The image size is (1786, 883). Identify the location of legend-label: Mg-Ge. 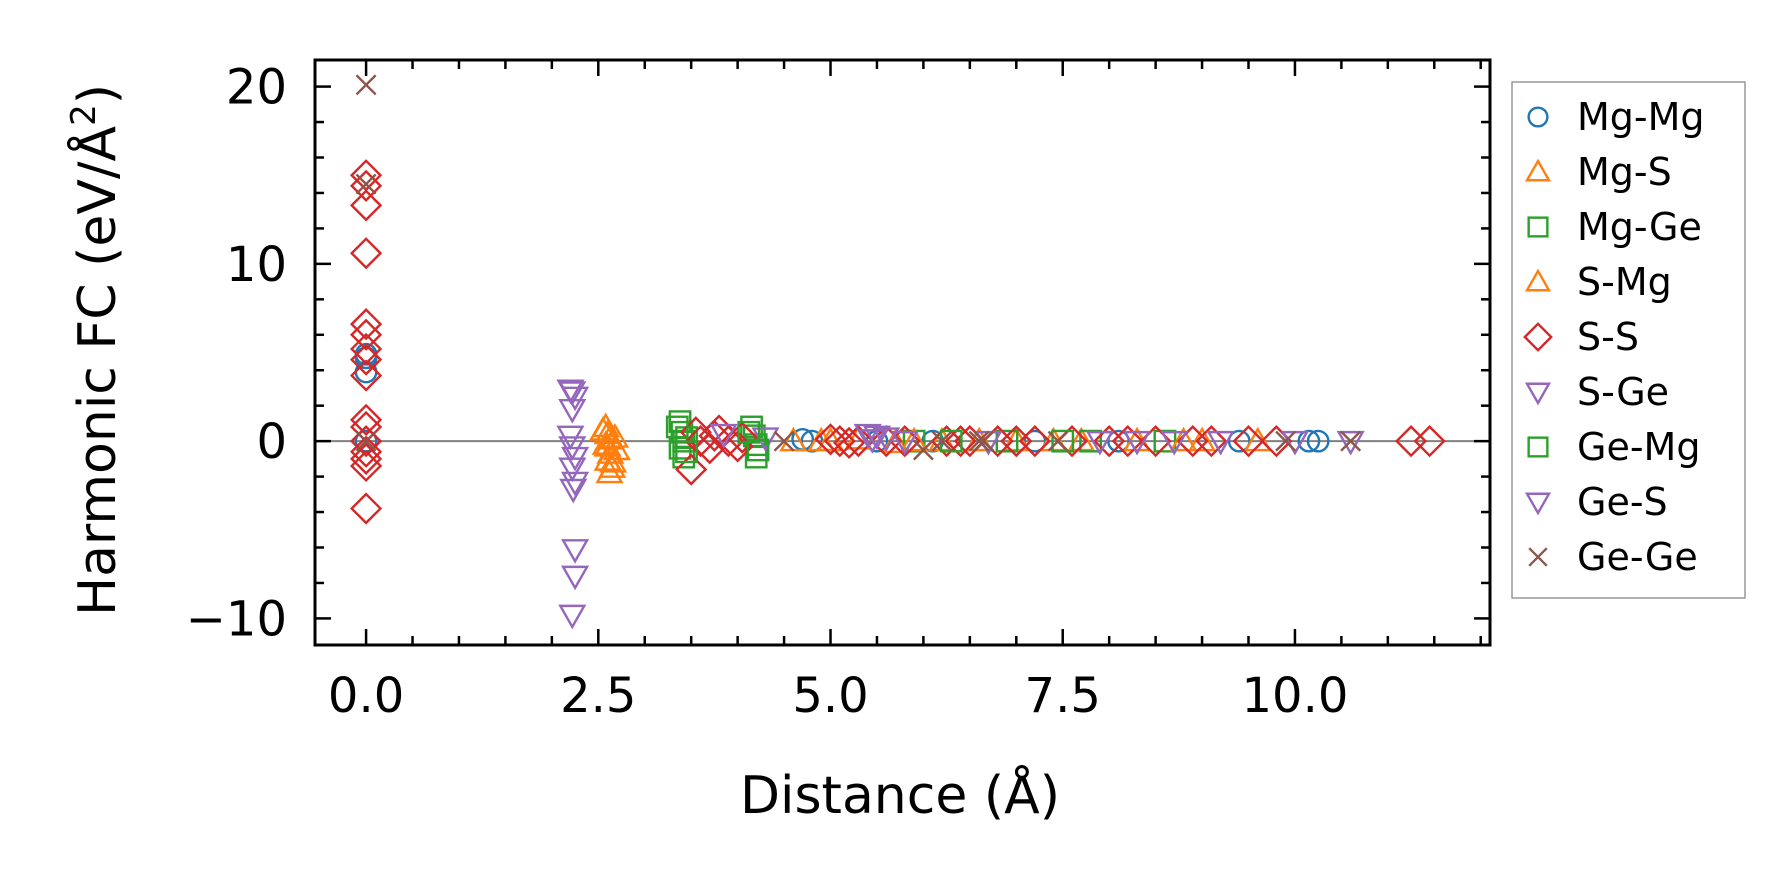
(1639, 227).